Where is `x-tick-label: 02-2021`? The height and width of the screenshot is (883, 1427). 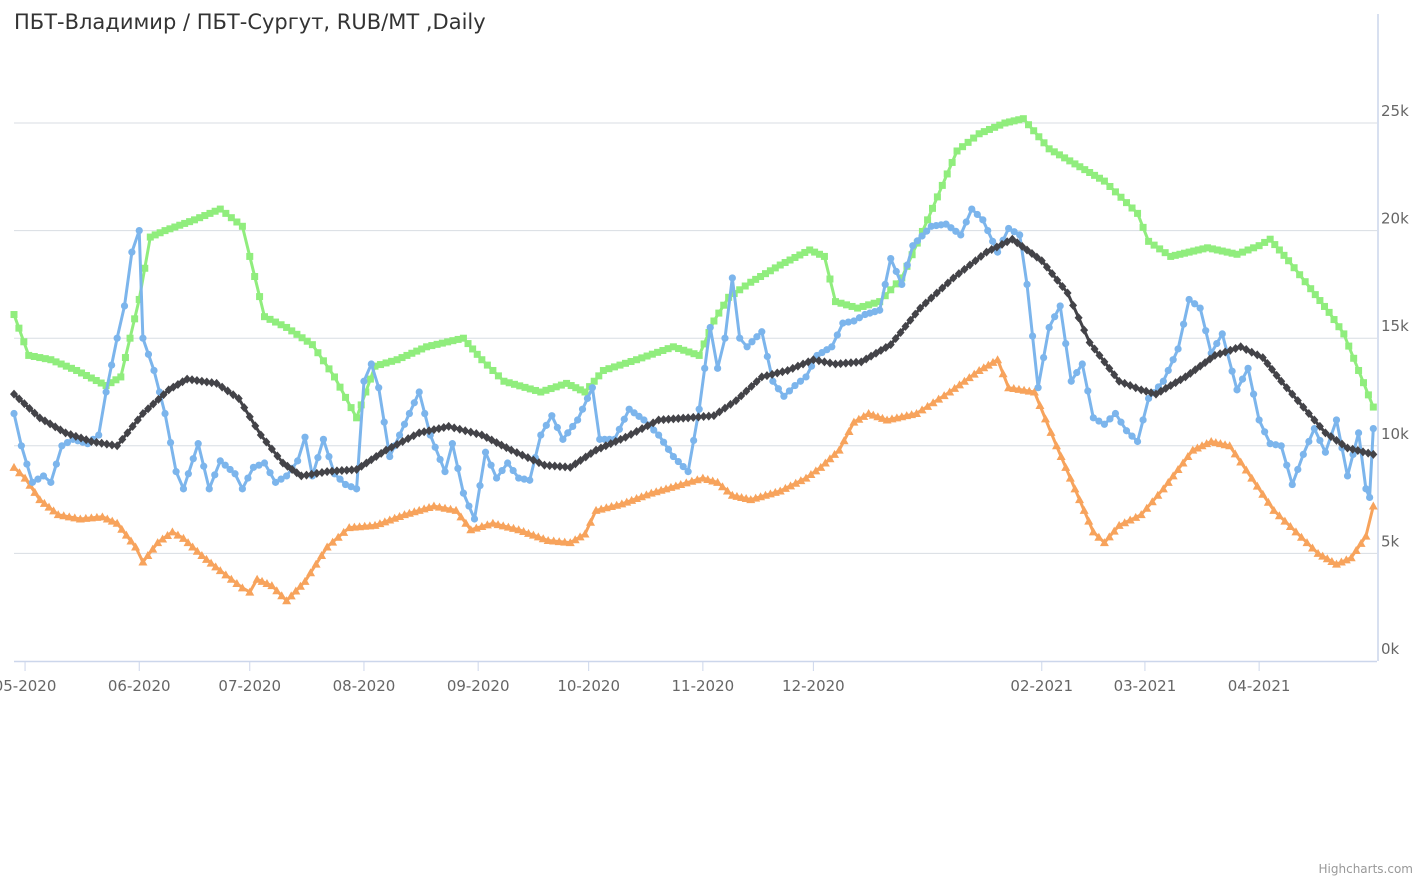
x-tick-label: 02-2021 is located at coordinates (1041, 686).